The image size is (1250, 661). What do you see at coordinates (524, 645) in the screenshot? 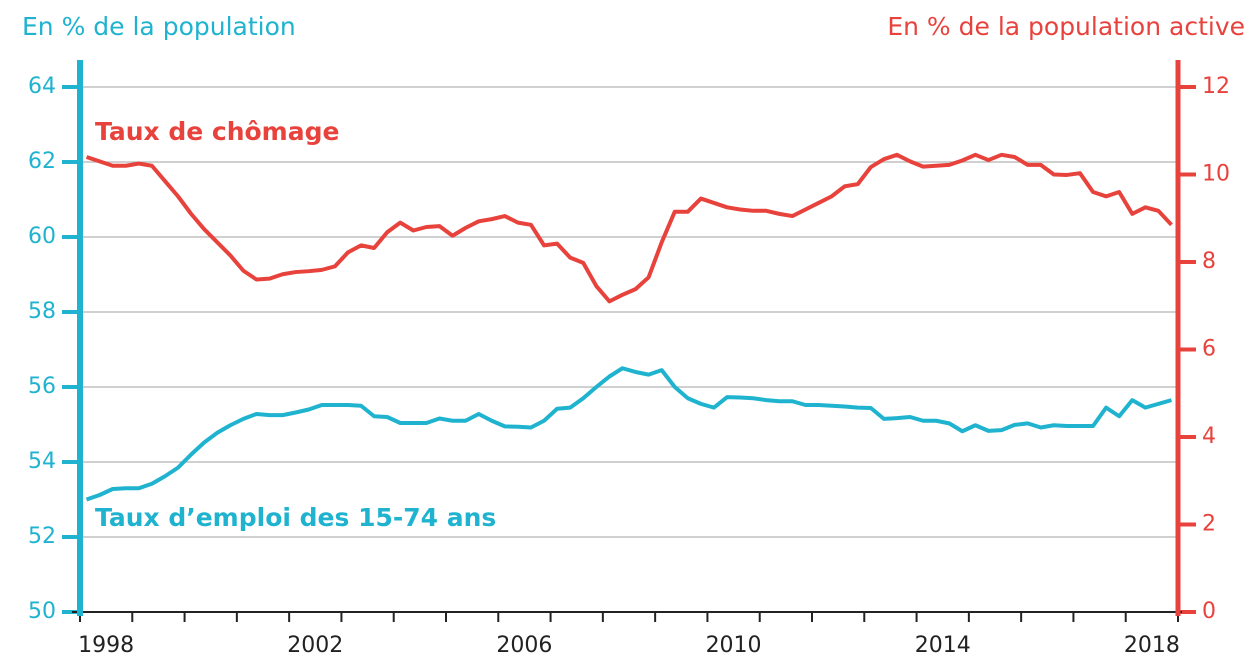
I see `x-tick-label: 2006` at bounding box center [524, 645].